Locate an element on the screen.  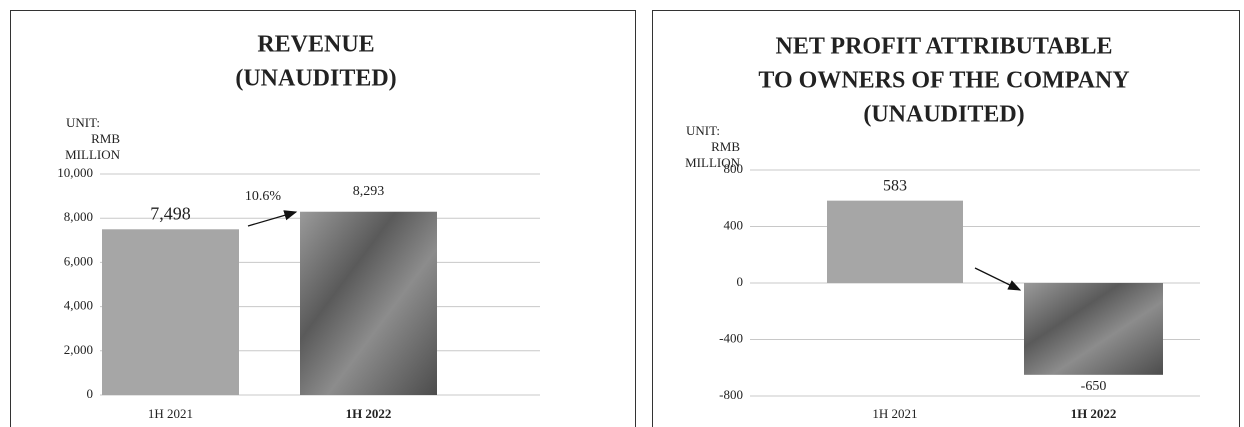
y-tick-label: 6,000 is located at coordinates (78, 260).